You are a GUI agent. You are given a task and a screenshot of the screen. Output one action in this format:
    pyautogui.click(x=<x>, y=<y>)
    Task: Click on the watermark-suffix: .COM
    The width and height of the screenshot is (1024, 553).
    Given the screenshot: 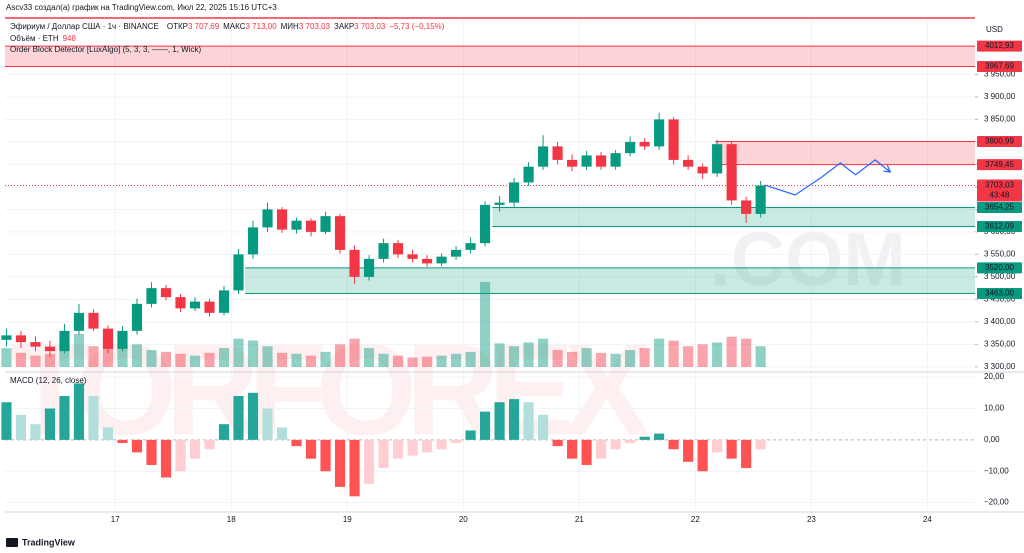 What is the action you would take?
    pyautogui.click(x=808, y=259)
    